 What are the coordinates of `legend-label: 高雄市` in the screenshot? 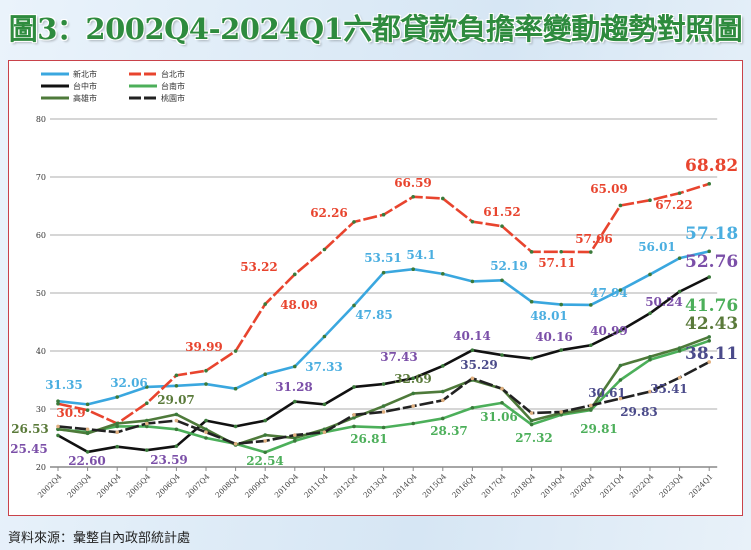 It's located at (85, 98).